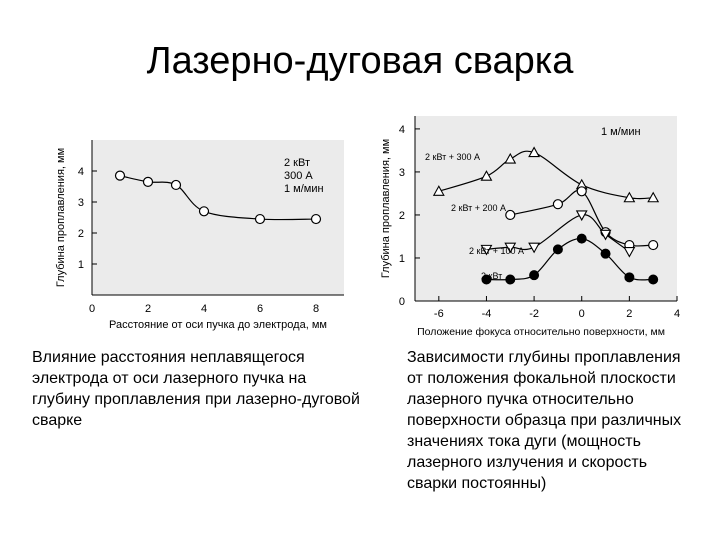  Describe the element at coordinates (218, 325) in the screenshot. I see `x-axis-label: Расстояние от оси пучка до электрода, мм` at that location.